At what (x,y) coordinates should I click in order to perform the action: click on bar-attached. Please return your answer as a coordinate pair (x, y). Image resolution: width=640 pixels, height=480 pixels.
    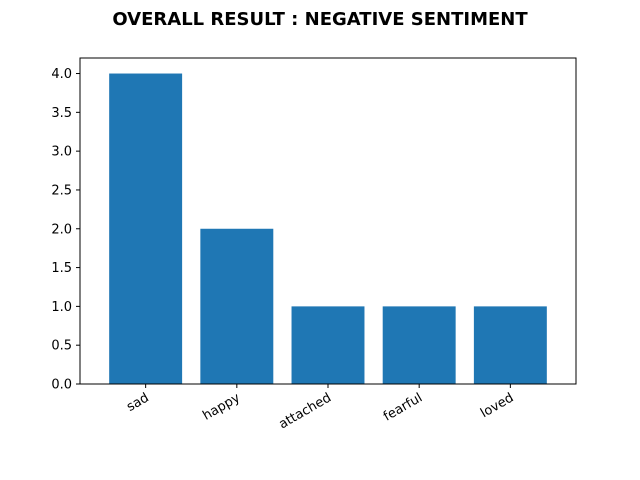
    Looking at the image, I should click on (328, 345).